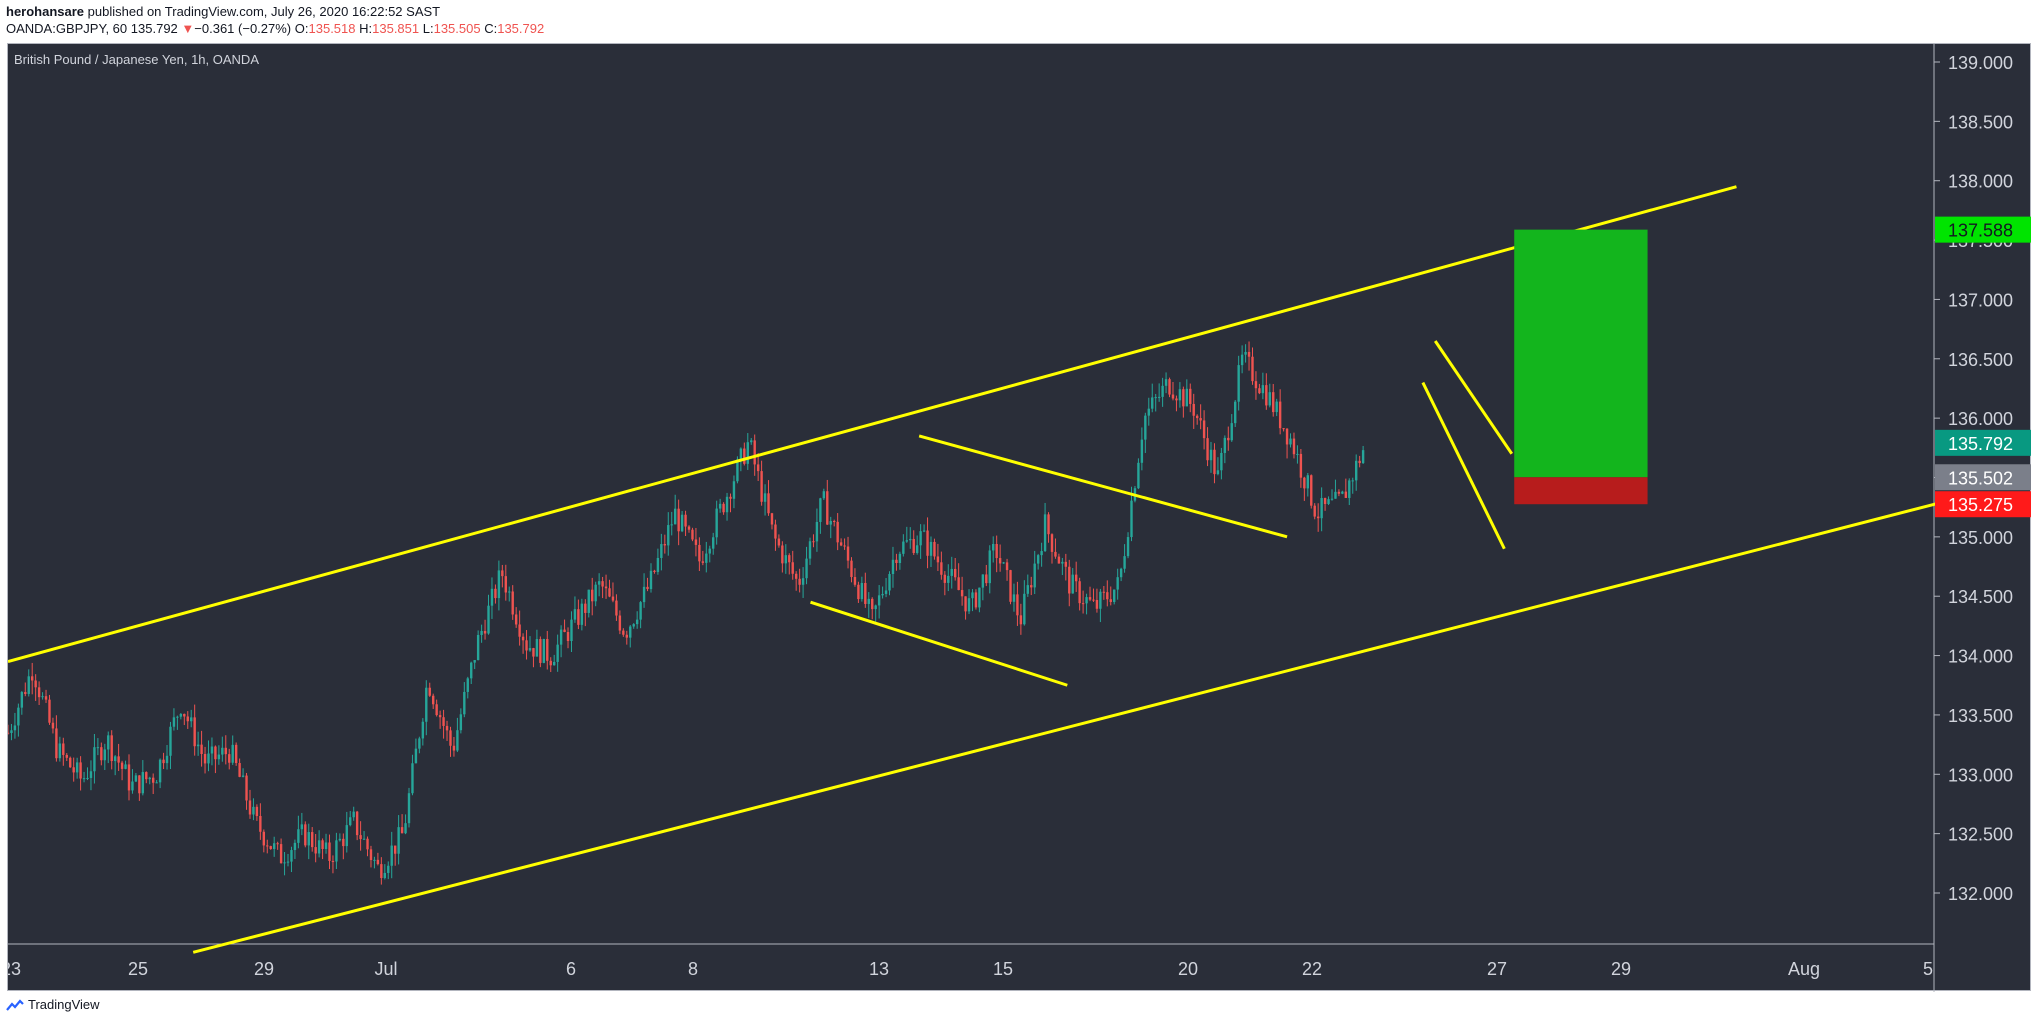 This screenshot has height=1026, width=2041. I want to click on price-label-text: 135.792, so click(1980, 444).